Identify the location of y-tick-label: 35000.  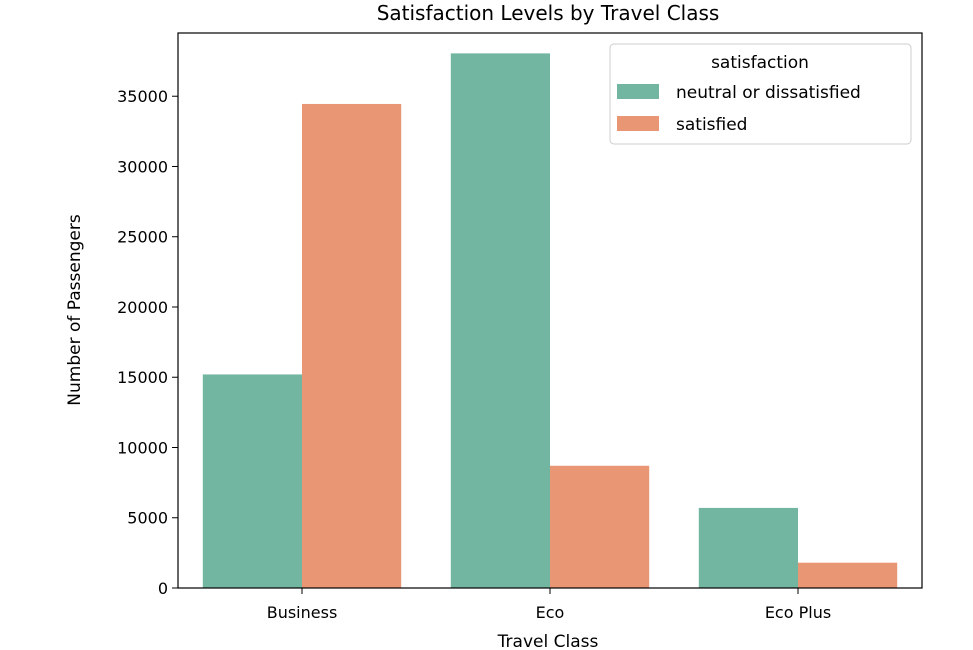
(142, 96).